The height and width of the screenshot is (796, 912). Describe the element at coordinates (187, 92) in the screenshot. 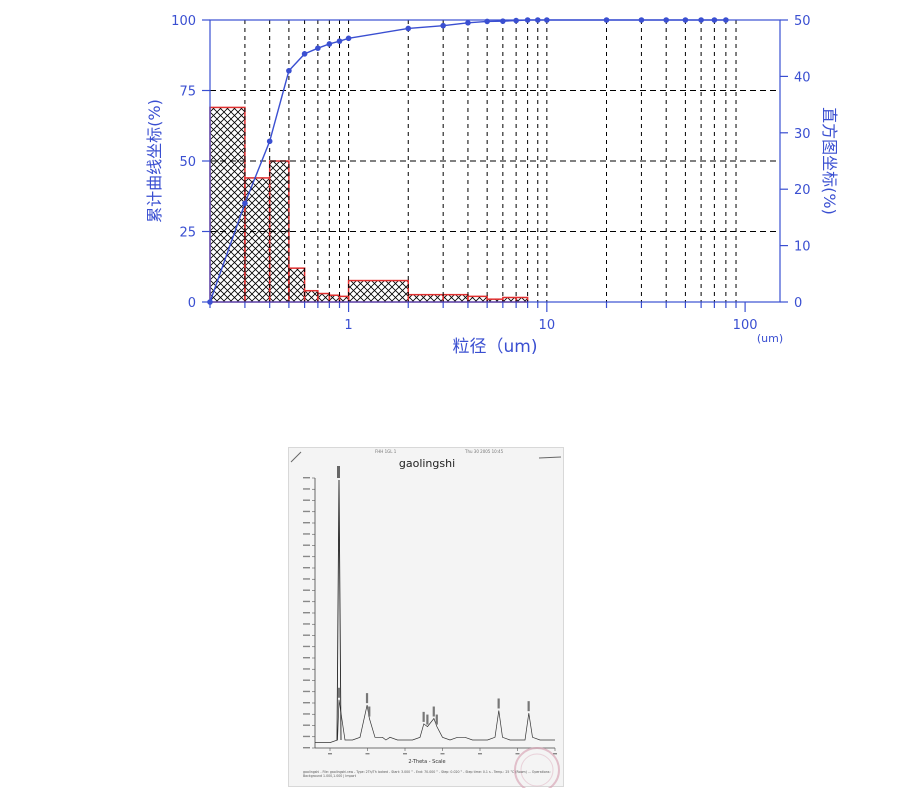

I see `left-tick-label-3: 75` at that location.